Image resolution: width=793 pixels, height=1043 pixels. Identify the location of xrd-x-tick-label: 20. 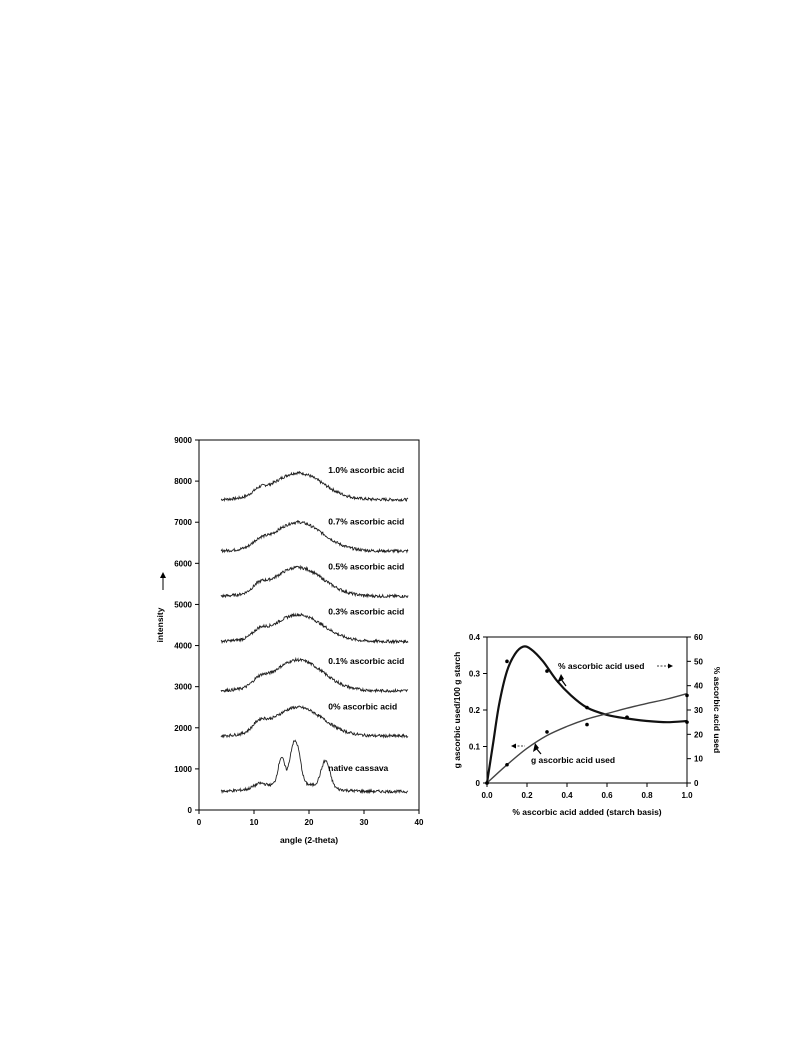
(309, 822).